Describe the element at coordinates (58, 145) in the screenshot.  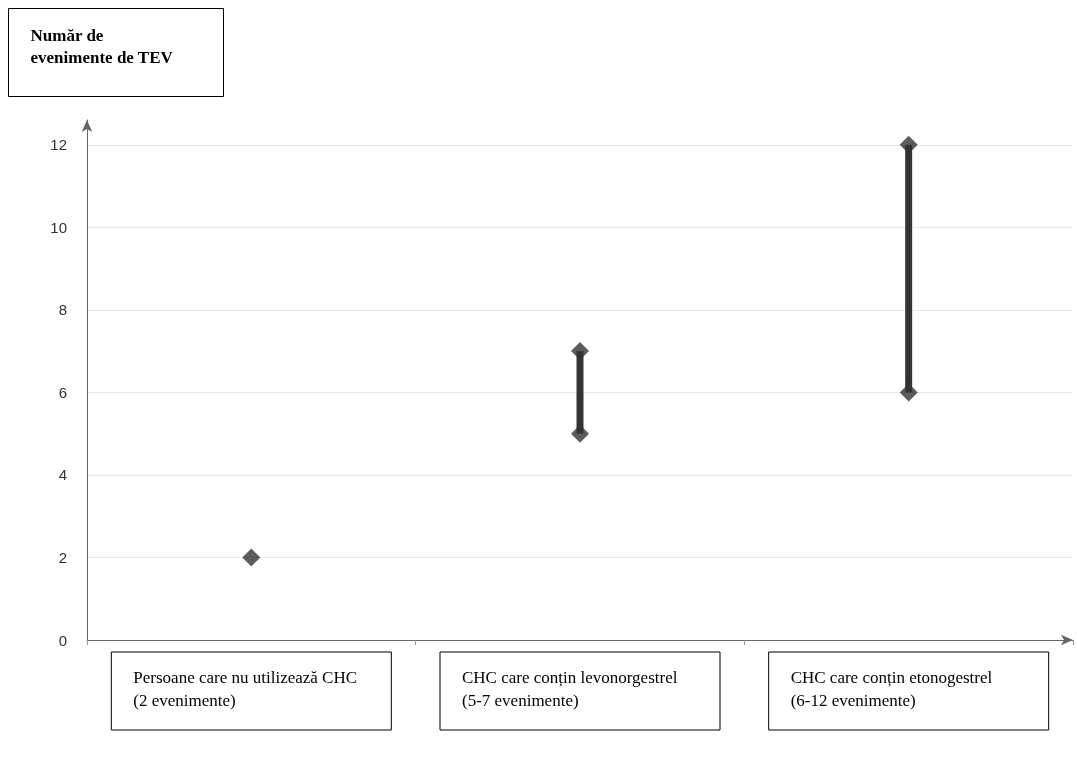
I see `y-tick-label: 12` at that location.